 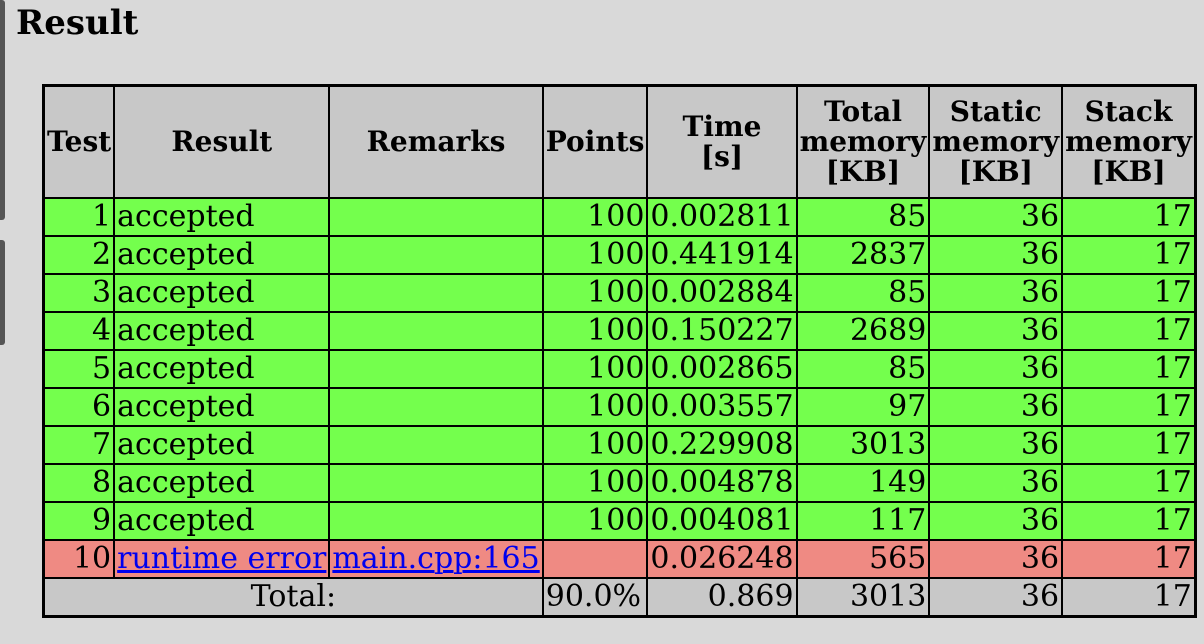 I want to click on table-row: 6 accepted 100 0.003557 97 36 17, so click(x=619, y=407).